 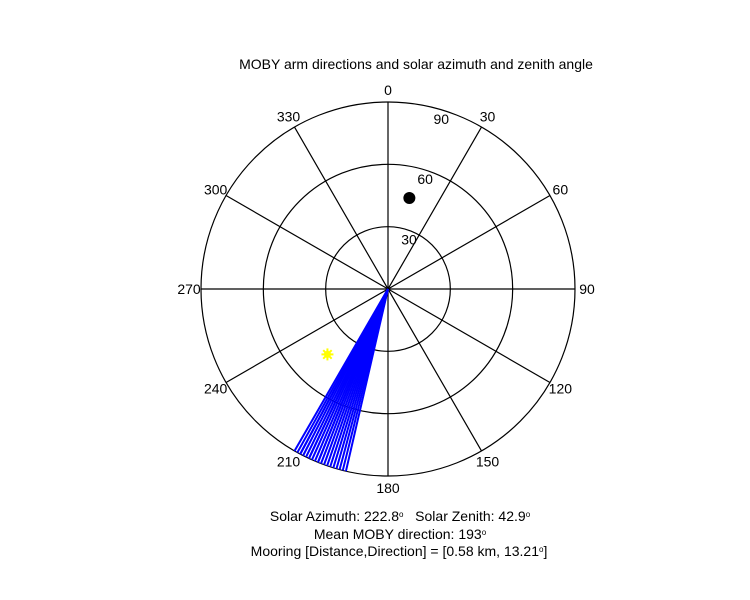 I want to click on radial-tick-label: 90, so click(x=442, y=119).